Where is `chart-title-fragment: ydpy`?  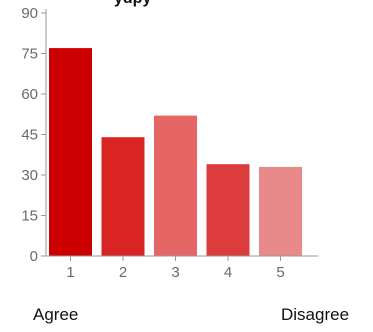
chart-title-fragment: ydpy is located at coordinates (132, 4).